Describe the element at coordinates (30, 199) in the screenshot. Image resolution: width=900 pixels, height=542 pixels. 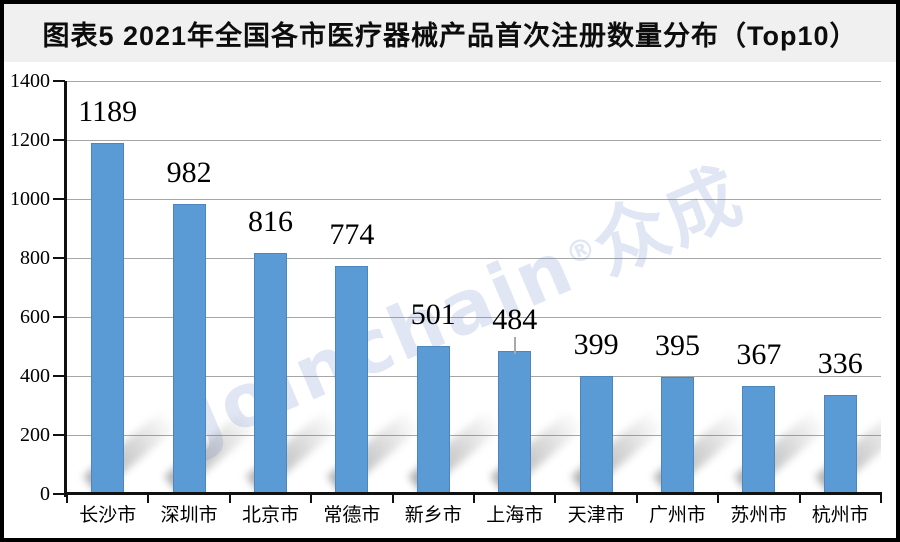
I see `y-tick-label: 1000` at that location.